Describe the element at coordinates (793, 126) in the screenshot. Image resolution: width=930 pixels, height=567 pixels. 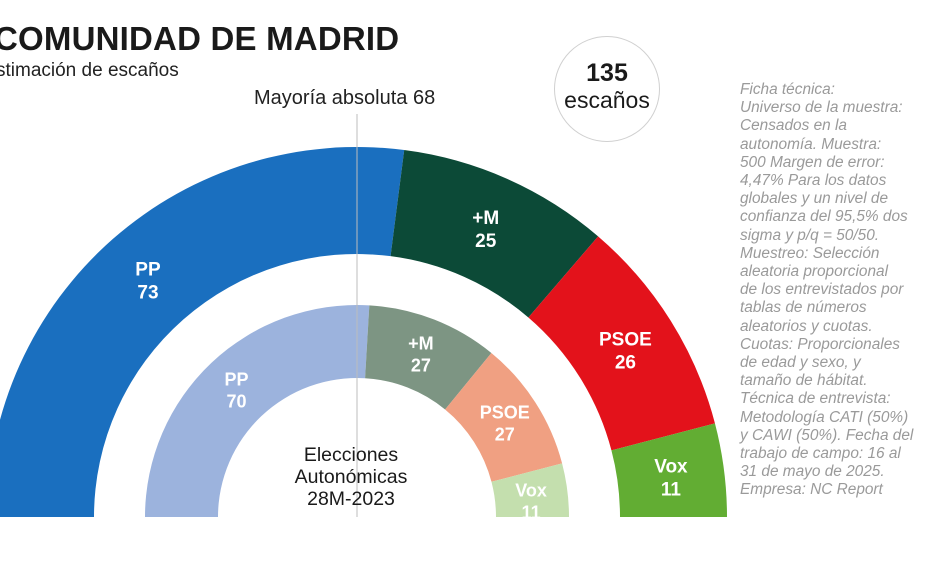
I see `technical-note-line: Censados en la` at that location.